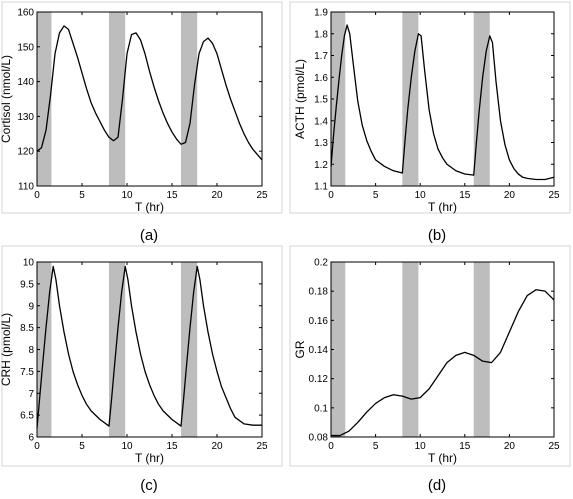  What do you see at coordinates (29, 263) in the screenshot?
I see `crh-y-tick-label: 10` at bounding box center [29, 263].